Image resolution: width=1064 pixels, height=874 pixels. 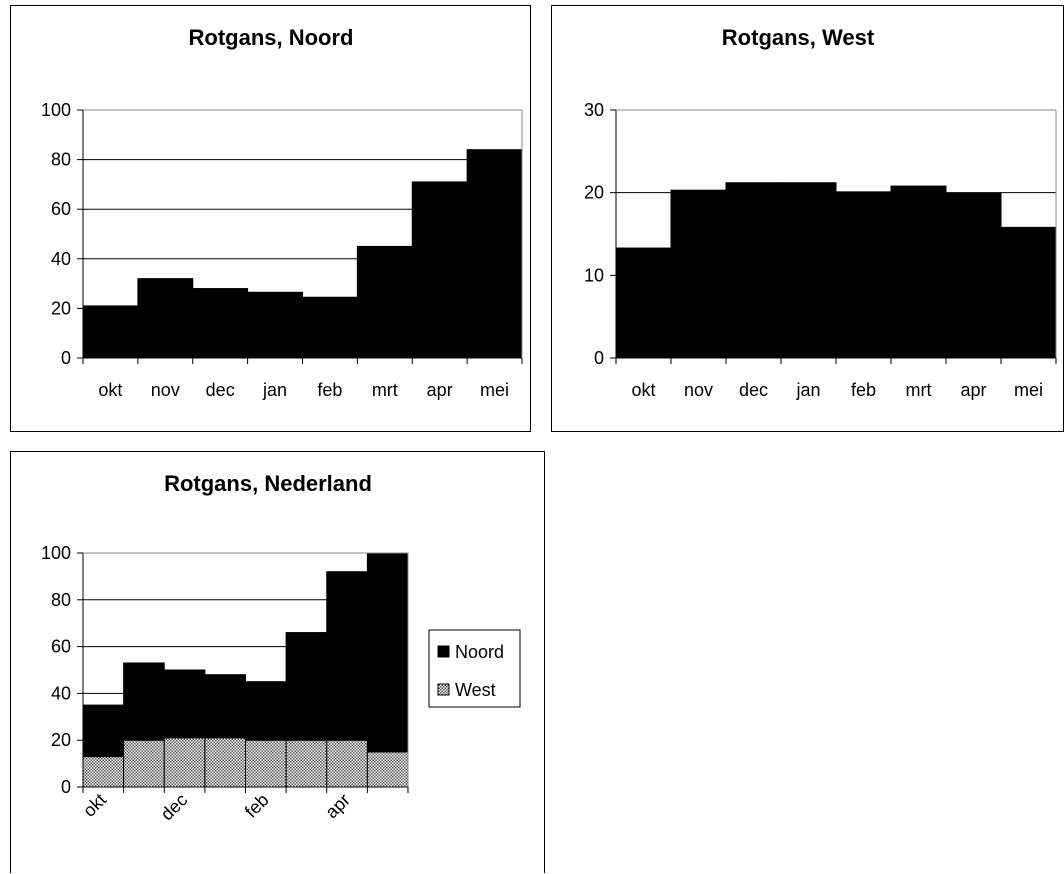 What do you see at coordinates (798, 37) in the screenshot?
I see `chart-title: Rotgans, West` at bounding box center [798, 37].